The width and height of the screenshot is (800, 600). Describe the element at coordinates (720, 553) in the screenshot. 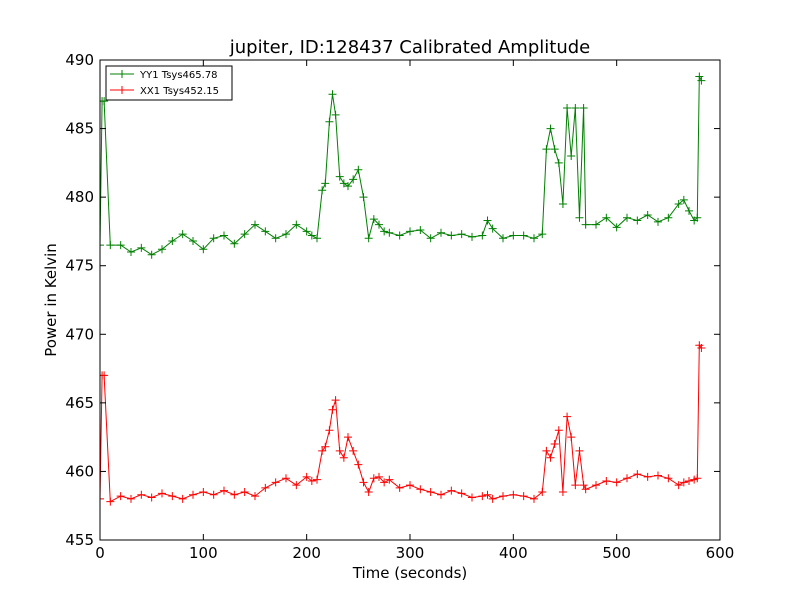

I see `x-tick-label: 600` at that location.